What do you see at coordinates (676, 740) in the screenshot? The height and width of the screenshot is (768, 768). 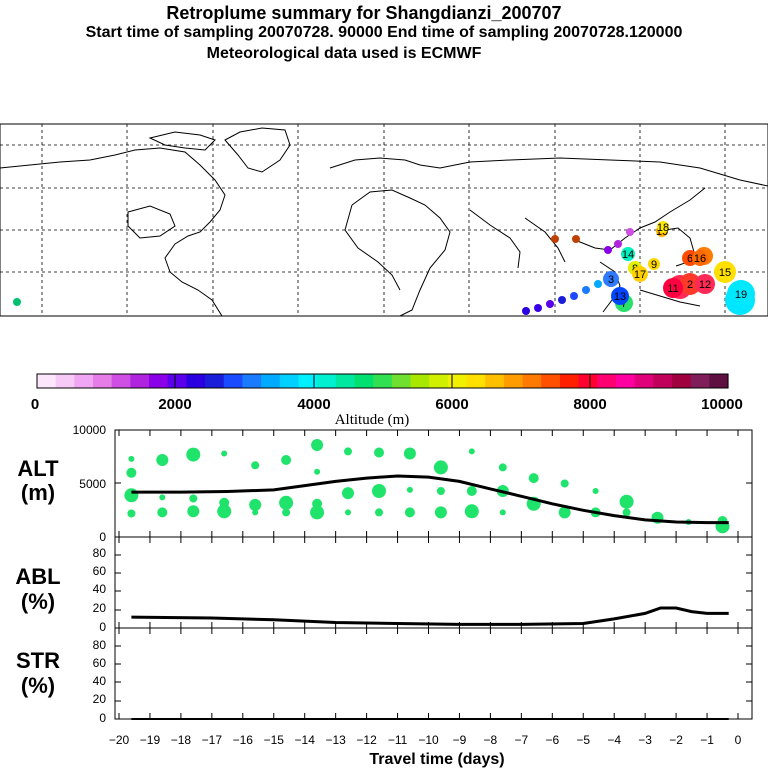 I see `x-tick-label: −2` at bounding box center [676, 740].